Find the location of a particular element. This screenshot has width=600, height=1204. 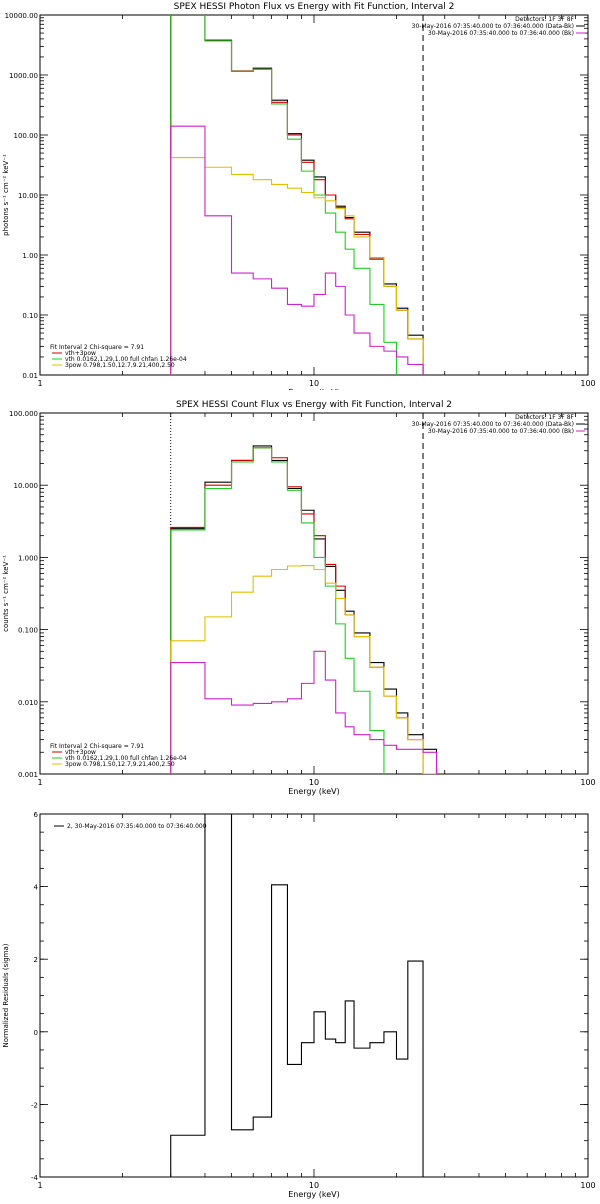

y-tick-label: -4 is located at coordinates (35, 1178).